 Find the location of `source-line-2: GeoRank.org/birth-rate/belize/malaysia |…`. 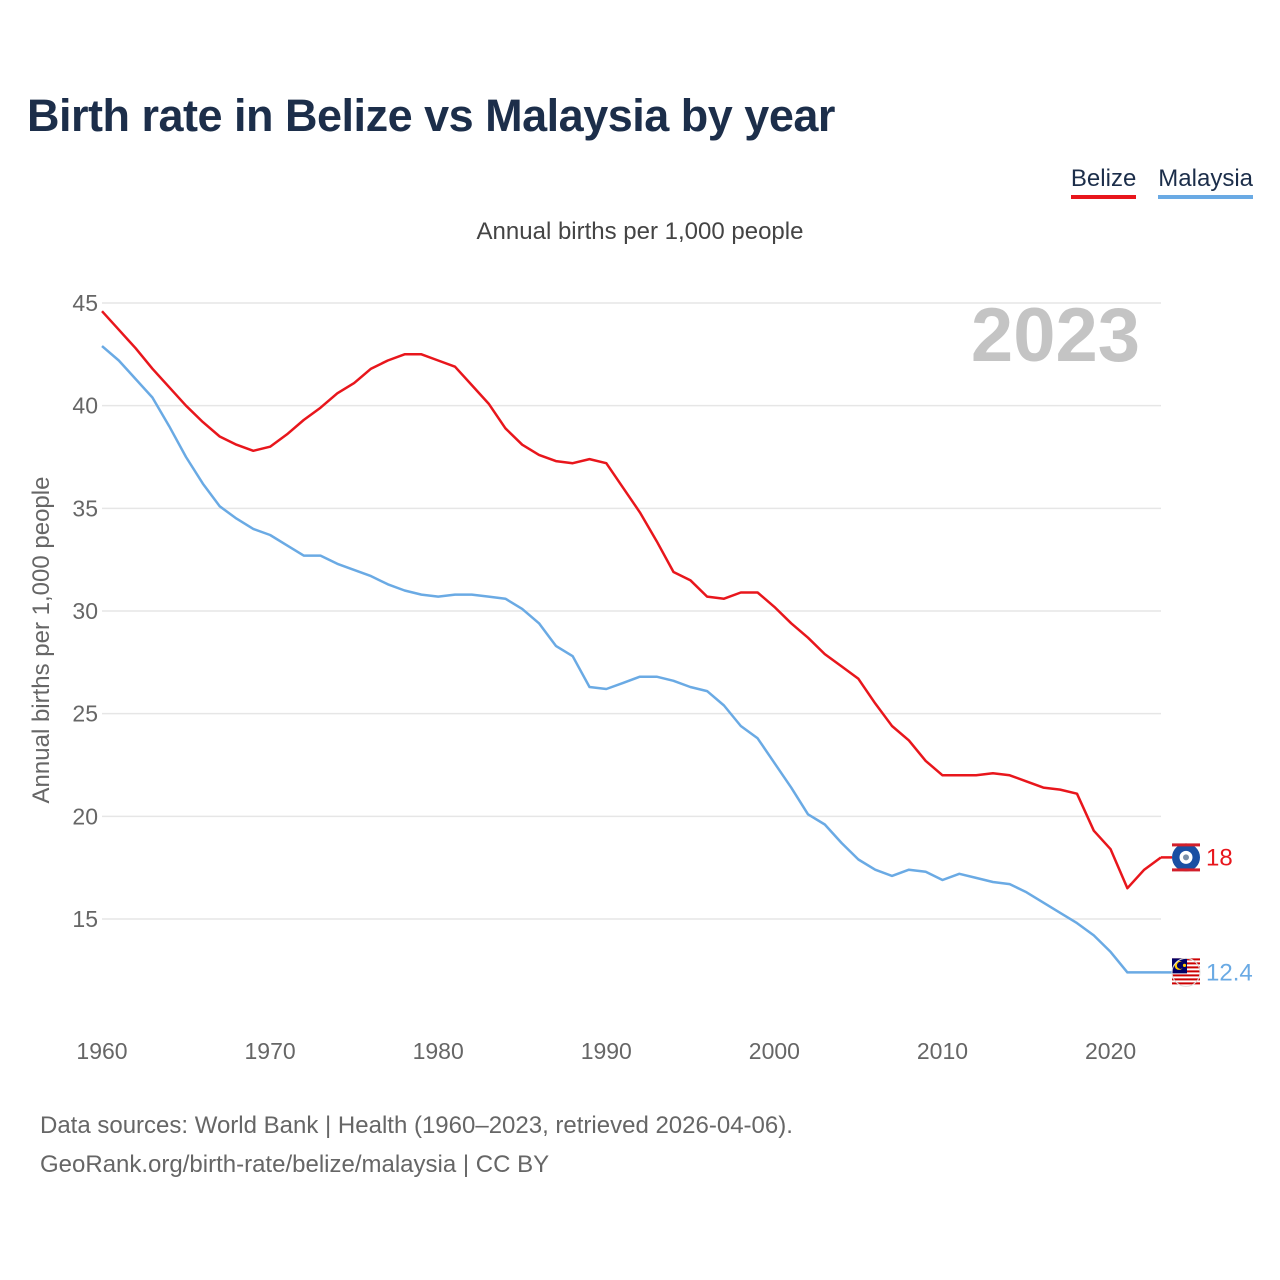

source-line-2: GeoRank.org/birth-rate/belize/malaysia |… is located at coordinates (295, 1164).